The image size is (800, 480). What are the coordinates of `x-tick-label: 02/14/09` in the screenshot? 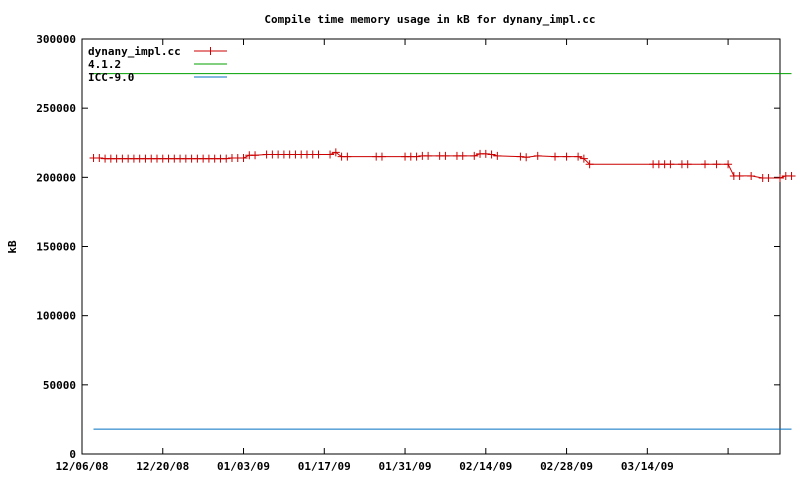 It's located at (485, 466).